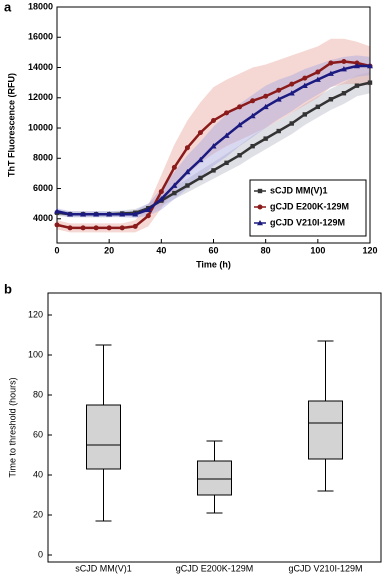 The width and height of the screenshot is (388, 575). I want to click on x-tick-label: sCJD MM(V)1, so click(103, 568).